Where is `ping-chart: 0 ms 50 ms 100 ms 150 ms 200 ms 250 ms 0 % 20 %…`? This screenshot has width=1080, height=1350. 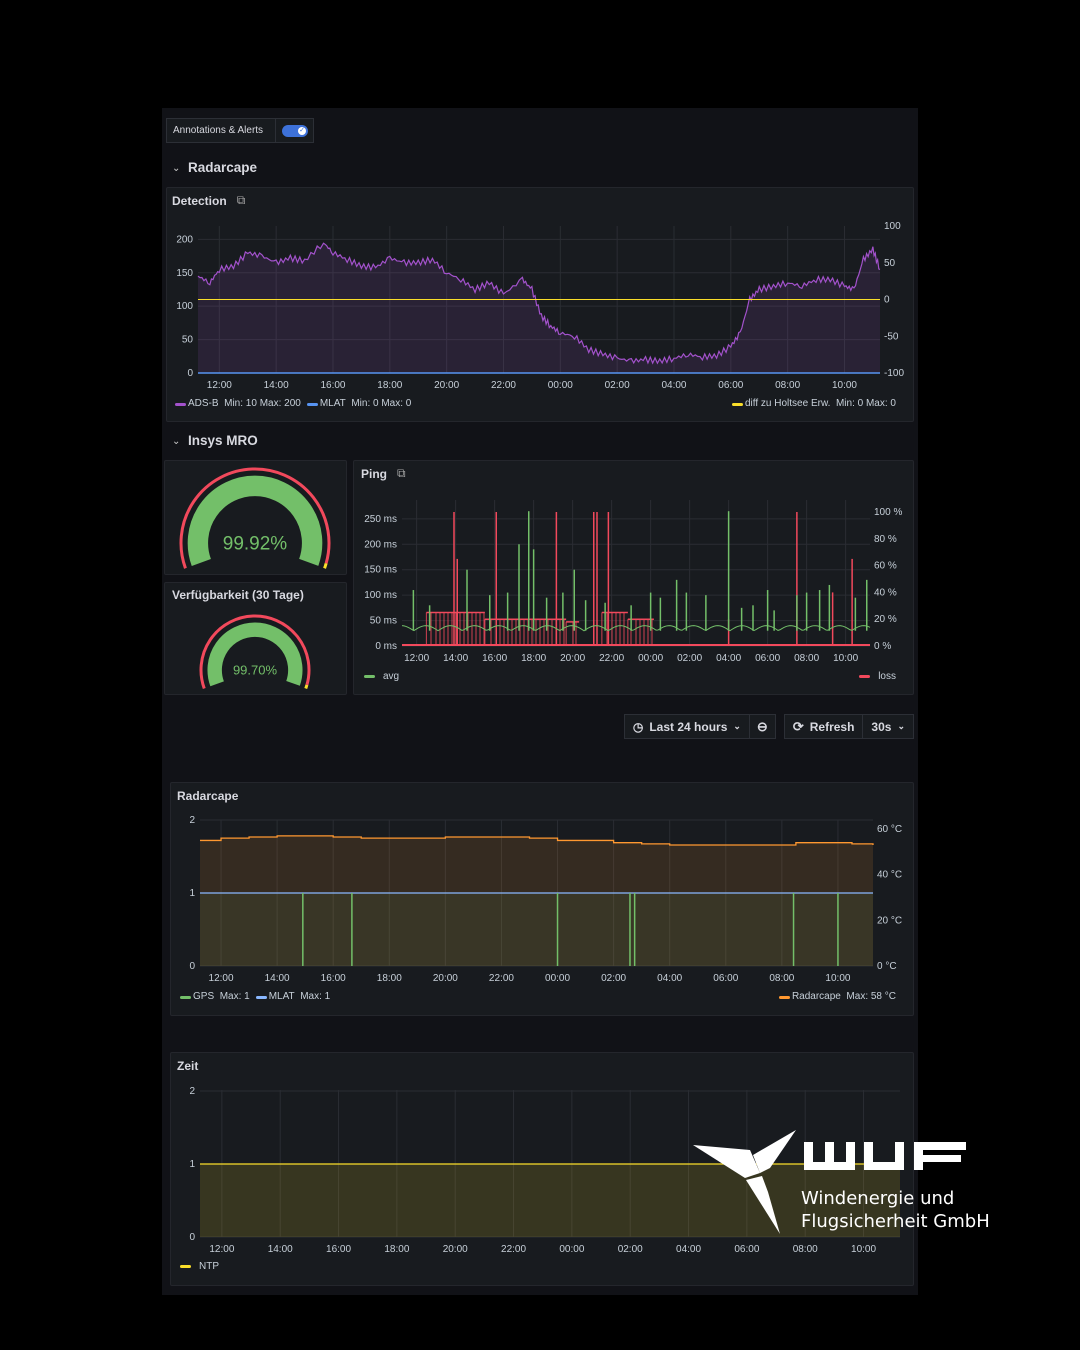
ping-chart: 0 ms 50 ms 100 ms 150 ms 200 ms 250 ms 0 % 20 %… is located at coordinates (633, 582).